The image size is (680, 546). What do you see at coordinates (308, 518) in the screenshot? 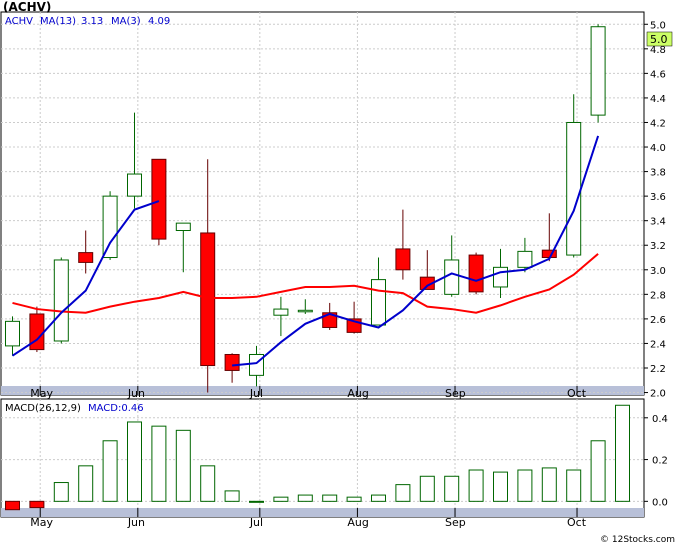
I see `macd-month-labels: May Jun Jul Aug Sep Oct` at bounding box center [308, 518].